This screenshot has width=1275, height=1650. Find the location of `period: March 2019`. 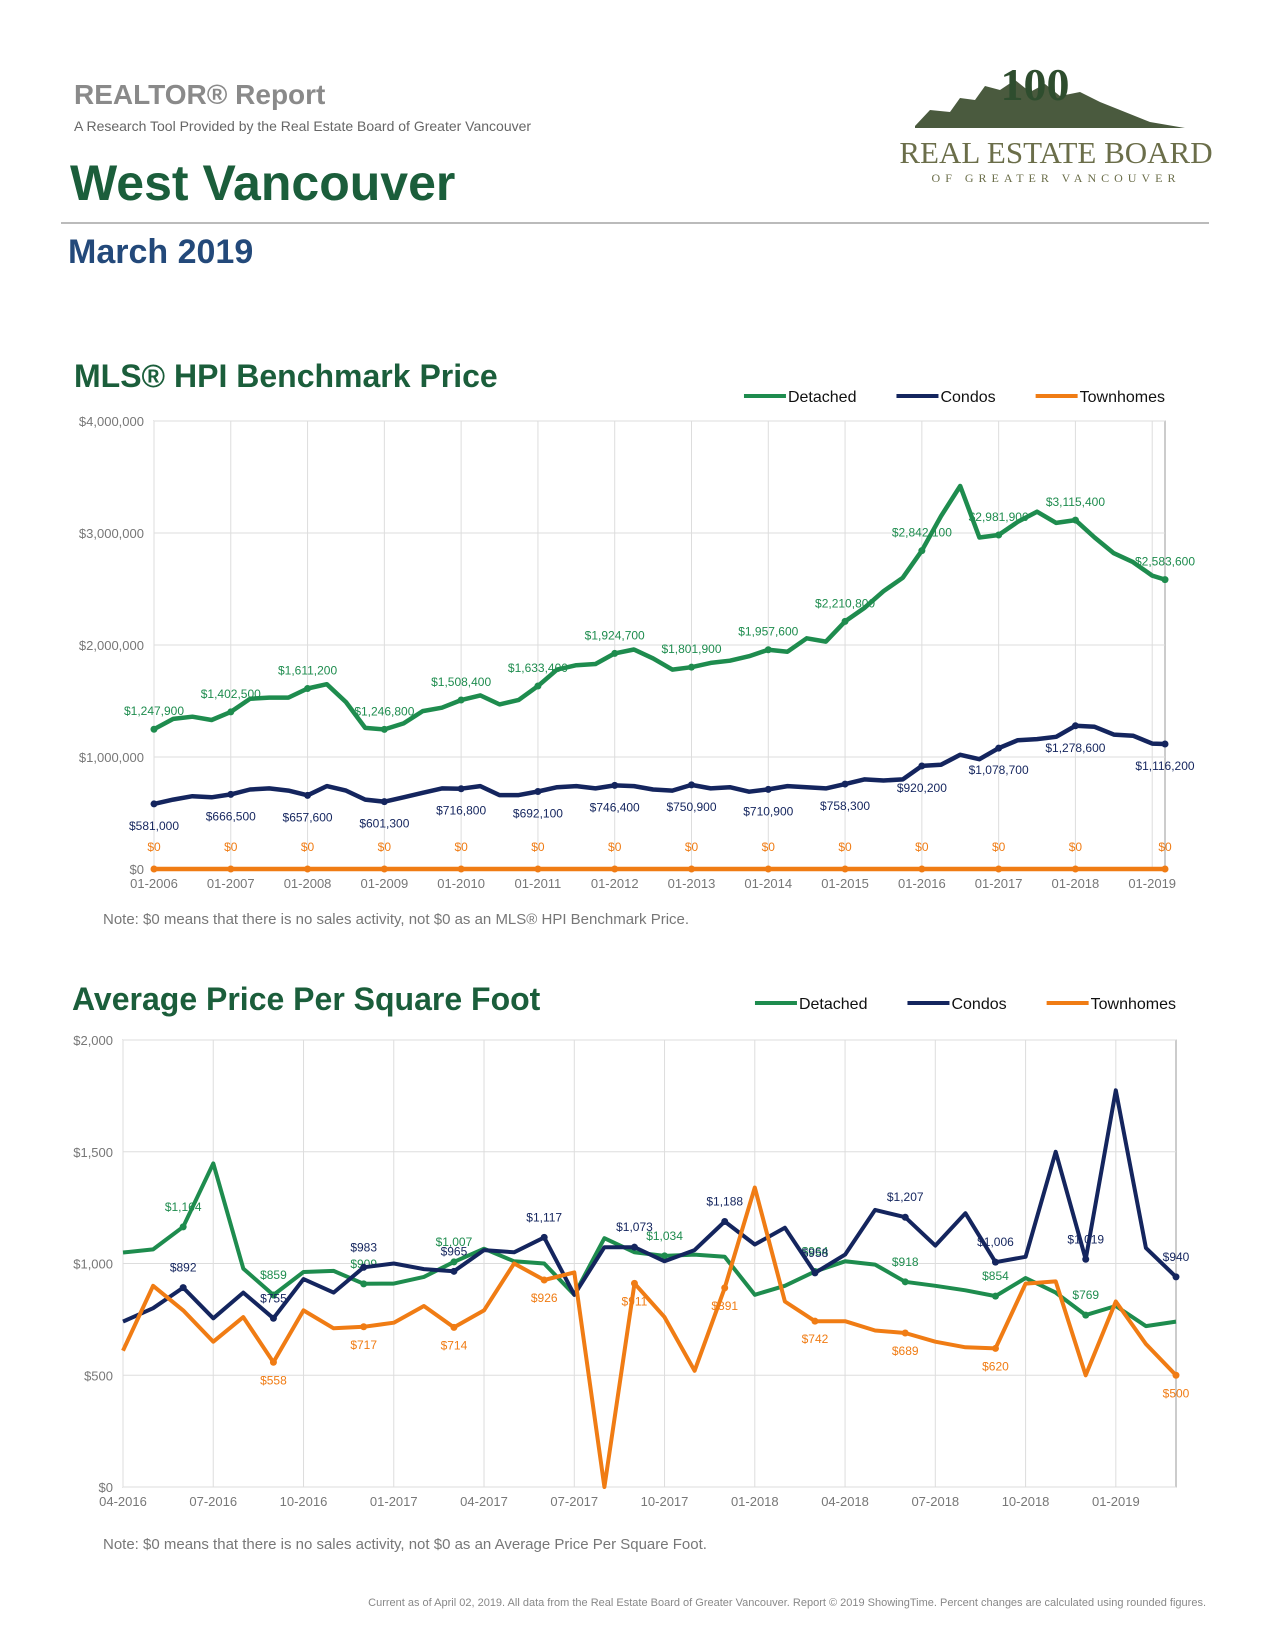

period: March 2019 is located at coordinates (160, 252).